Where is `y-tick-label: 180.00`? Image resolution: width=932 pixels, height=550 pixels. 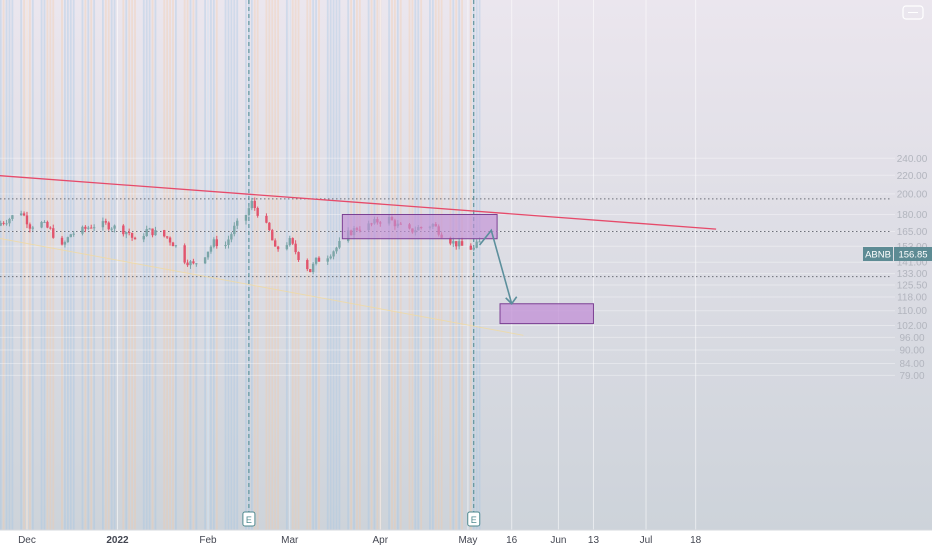 y-tick-label: 180.00 is located at coordinates (912, 215).